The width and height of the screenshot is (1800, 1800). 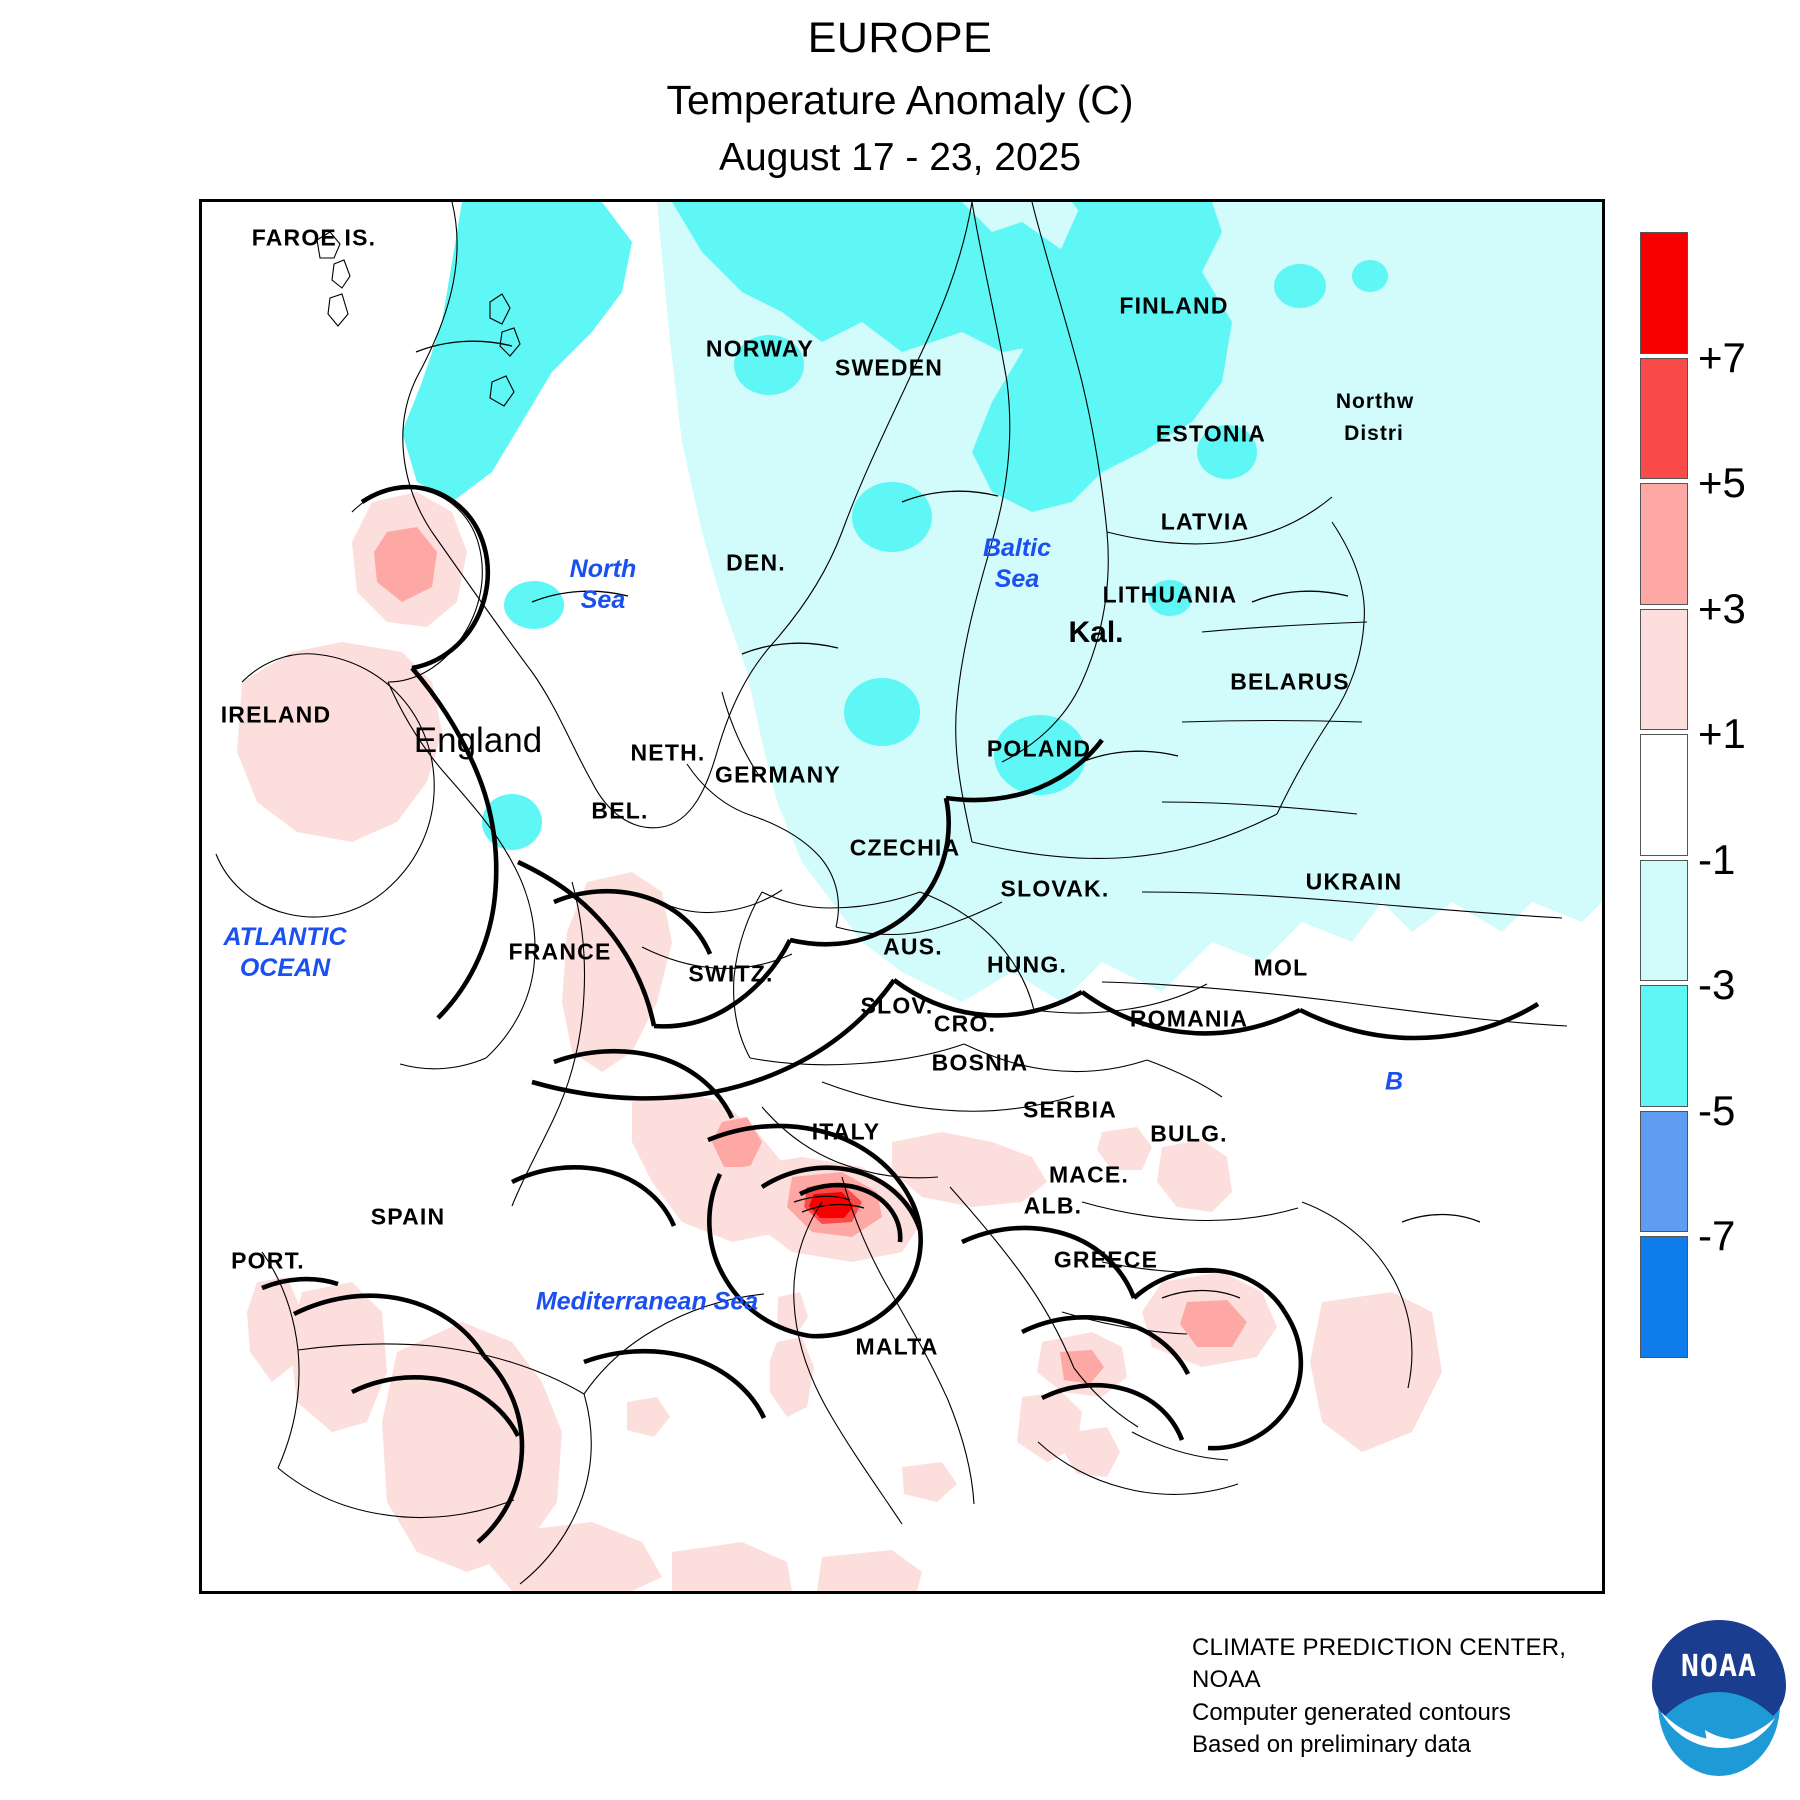 What do you see at coordinates (1717, 1110) in the screenshot?
I see `colorbar-tick-6: -5` at bounding box center [1717, 1110].